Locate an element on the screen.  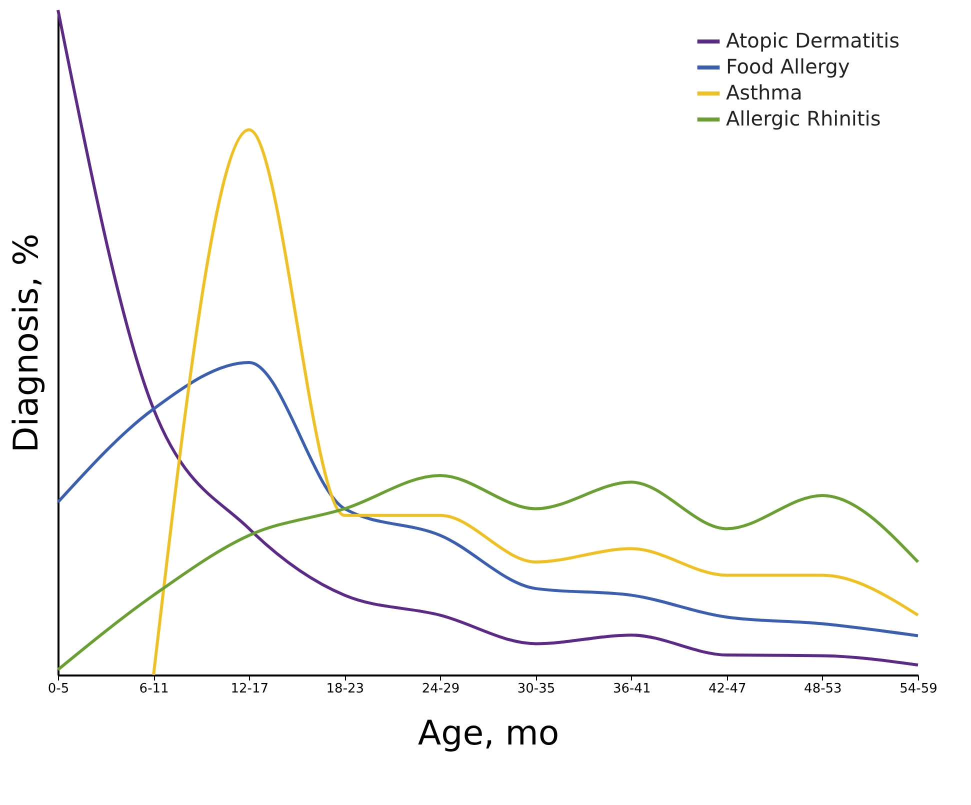
legend-label: Allergic Rhinitis is located at coordinates (803, 118).